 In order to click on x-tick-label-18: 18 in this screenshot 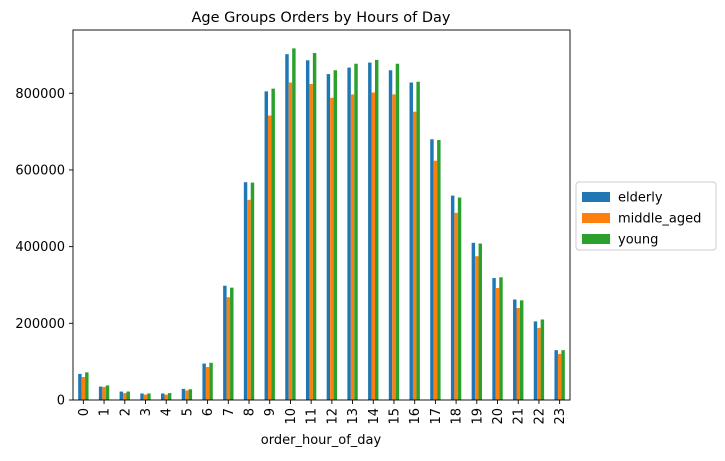, I will do `click(457, 416)`.